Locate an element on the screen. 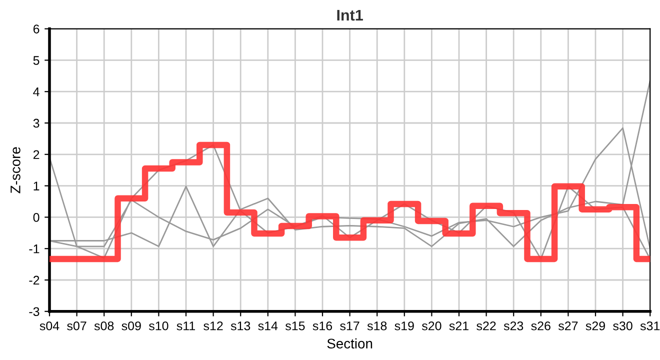 The image size is (660, 360). y-tick-label: -3 is located at coordinates (34, 311).